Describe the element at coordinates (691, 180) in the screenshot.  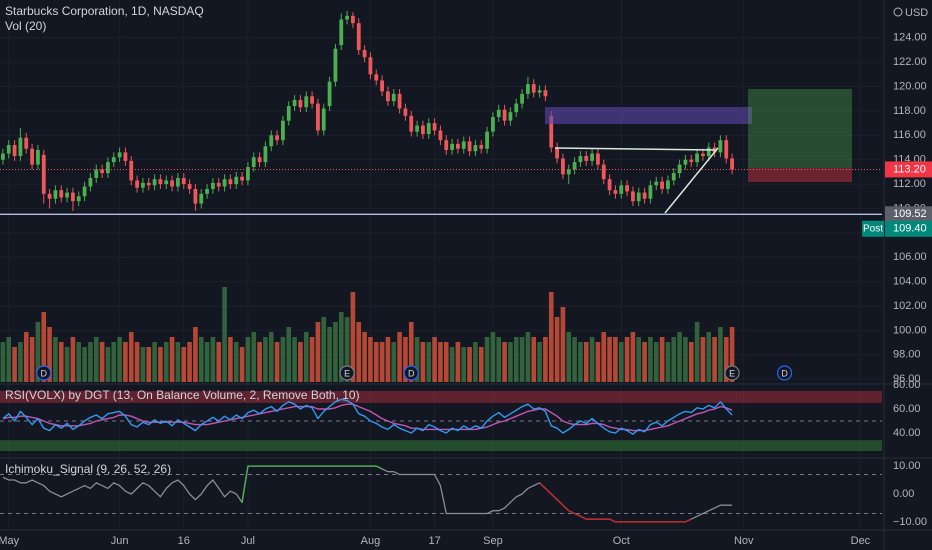
I see `trend-line` at that location.